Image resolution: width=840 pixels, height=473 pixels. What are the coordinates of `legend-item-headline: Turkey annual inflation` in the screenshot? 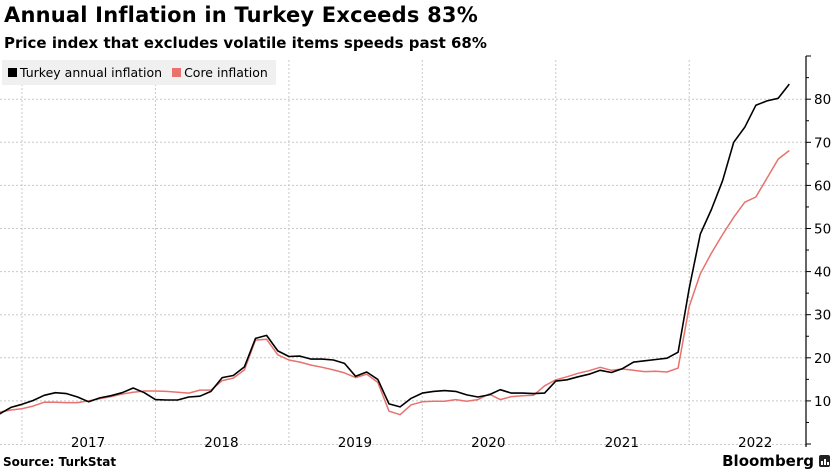 It's located at (85, 72).